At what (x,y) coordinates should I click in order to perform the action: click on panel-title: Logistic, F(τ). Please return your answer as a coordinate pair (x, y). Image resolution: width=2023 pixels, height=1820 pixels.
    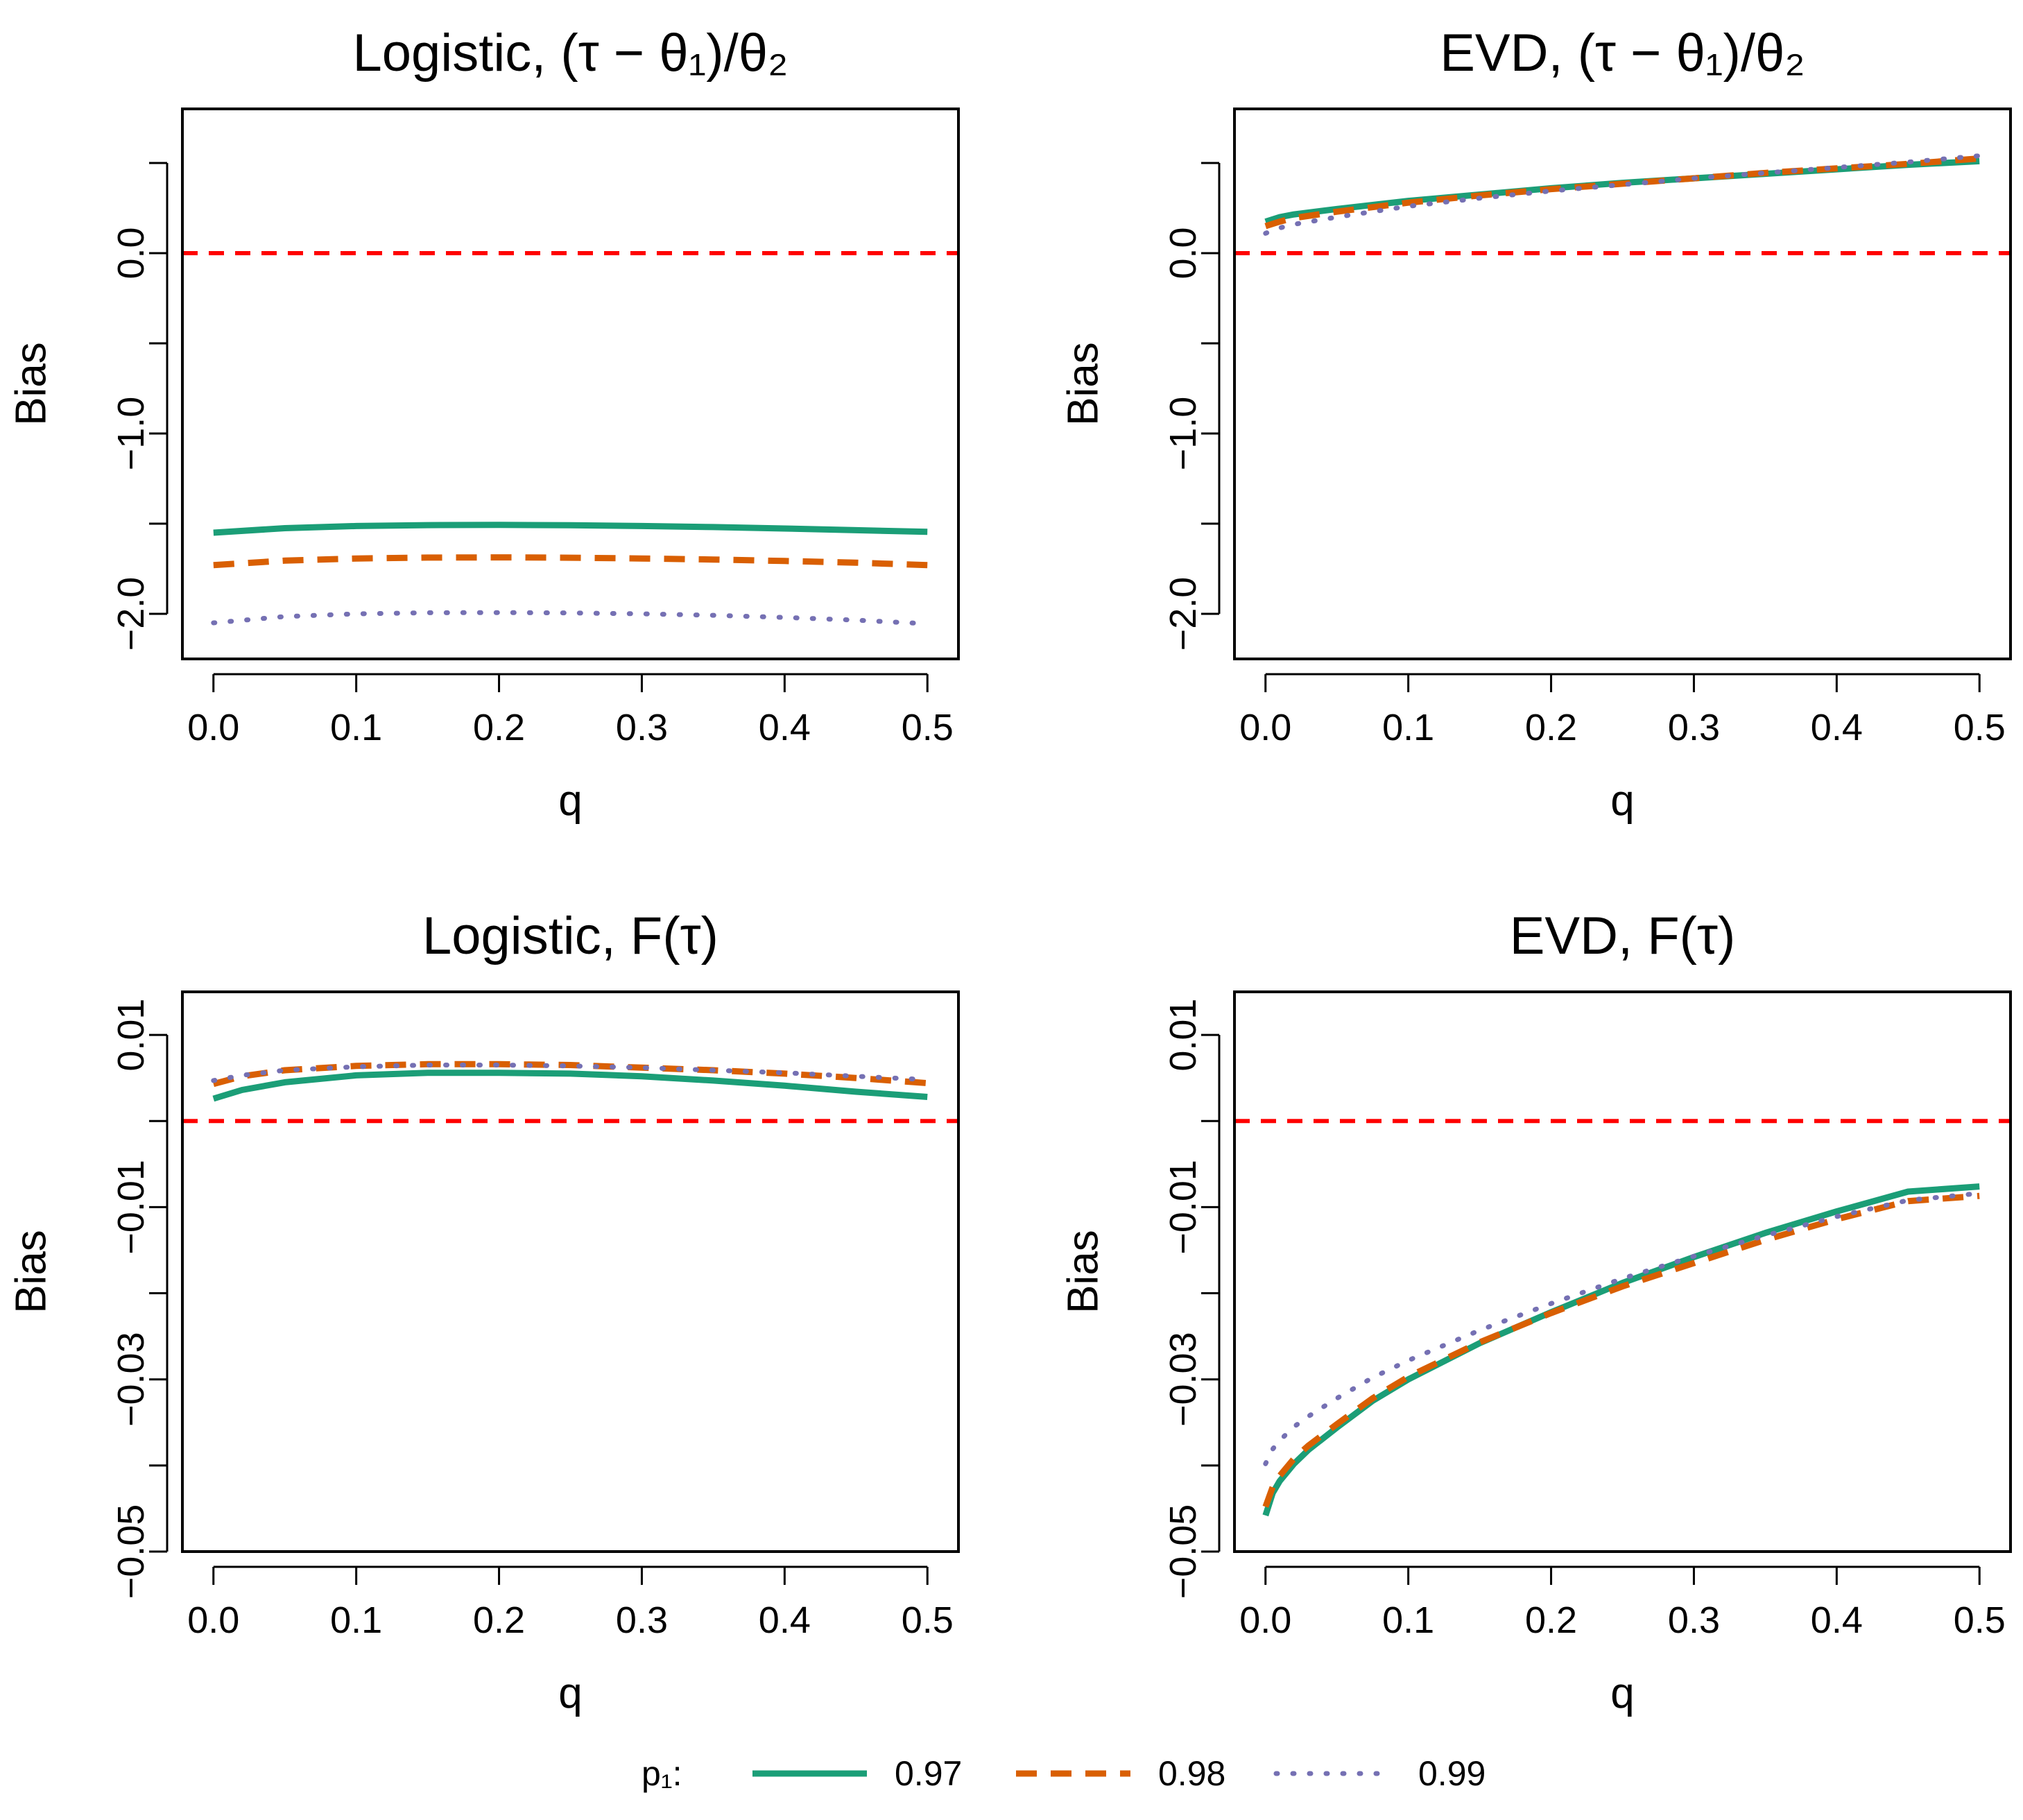
    Looking at the image, I should click on (570, 936).